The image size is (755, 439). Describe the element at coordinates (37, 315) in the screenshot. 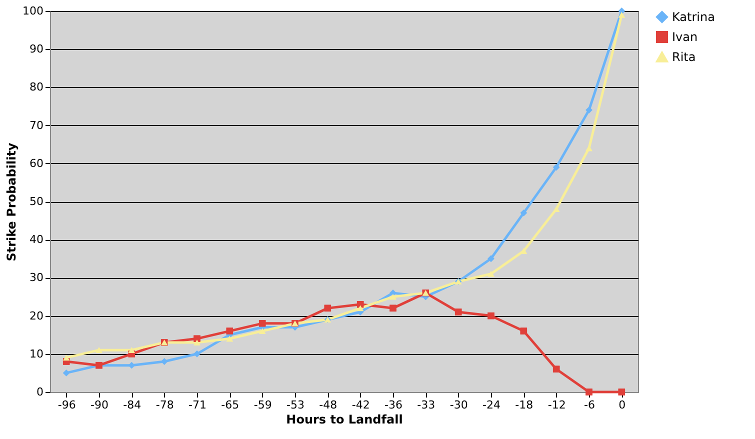

I see `y-tick-label: 20` at that location.